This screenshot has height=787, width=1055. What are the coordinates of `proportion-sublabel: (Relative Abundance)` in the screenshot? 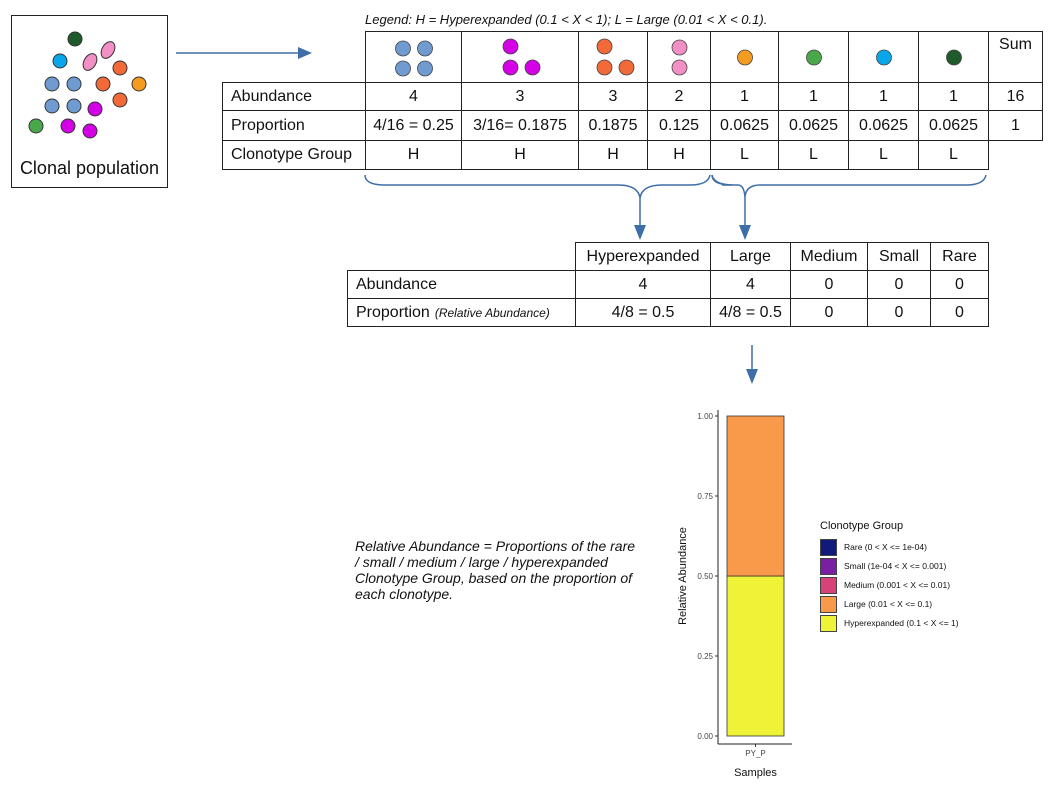 It's located at (492, 312).